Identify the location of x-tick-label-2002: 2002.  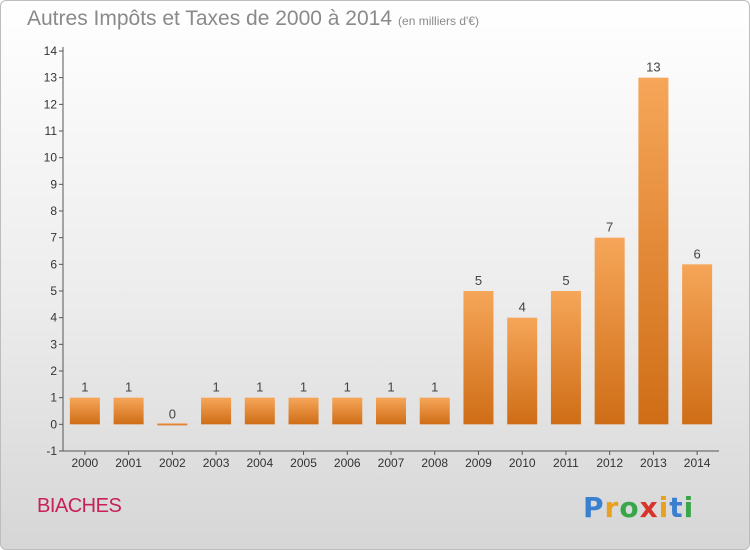
(172, 463).